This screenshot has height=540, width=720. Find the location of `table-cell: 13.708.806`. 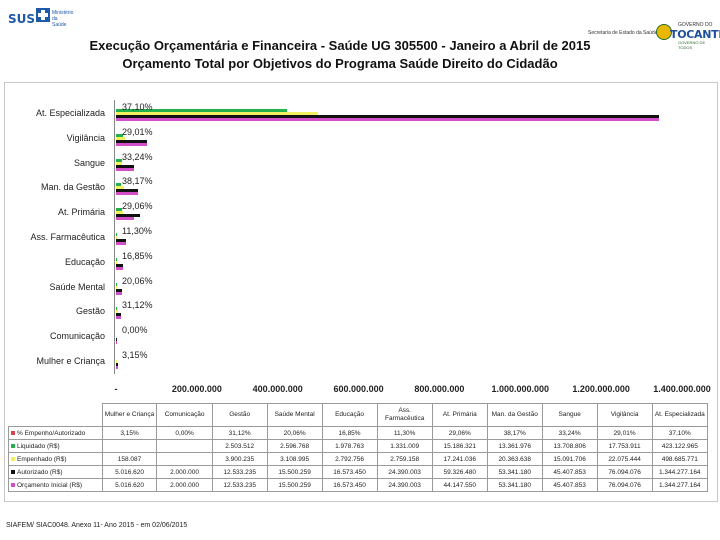

table-cell: 13.708.806 is located at coordinates (569, 446).